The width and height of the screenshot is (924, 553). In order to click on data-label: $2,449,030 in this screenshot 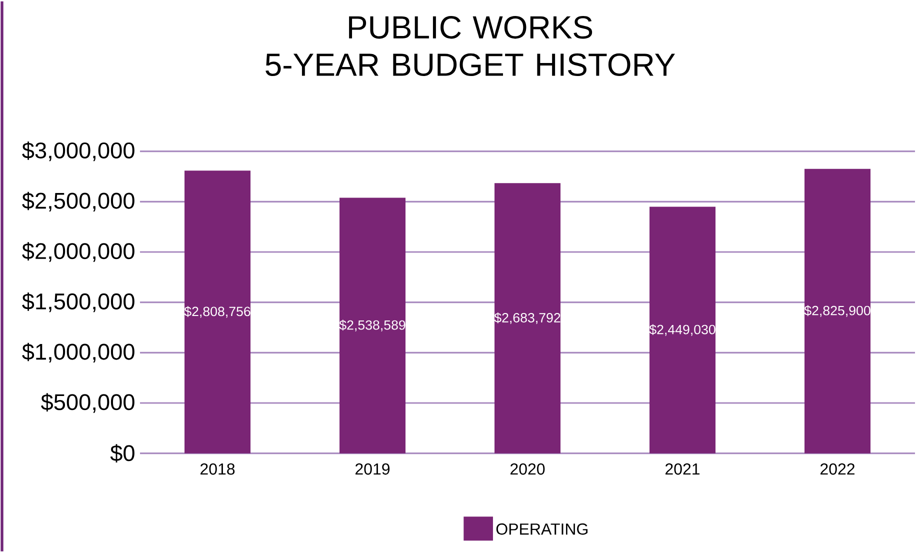, I will do `click(682, 330)`.